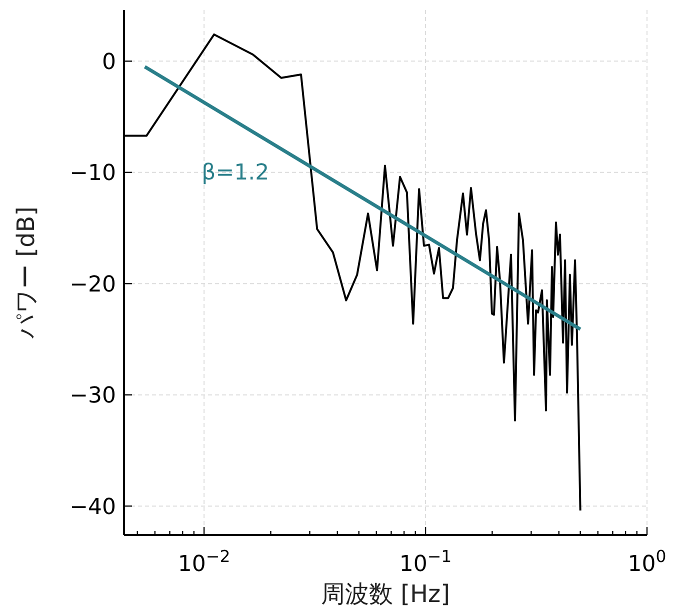 The image size is (673, 610). I want to click on y-tick-label: −10, so click(93, 173).